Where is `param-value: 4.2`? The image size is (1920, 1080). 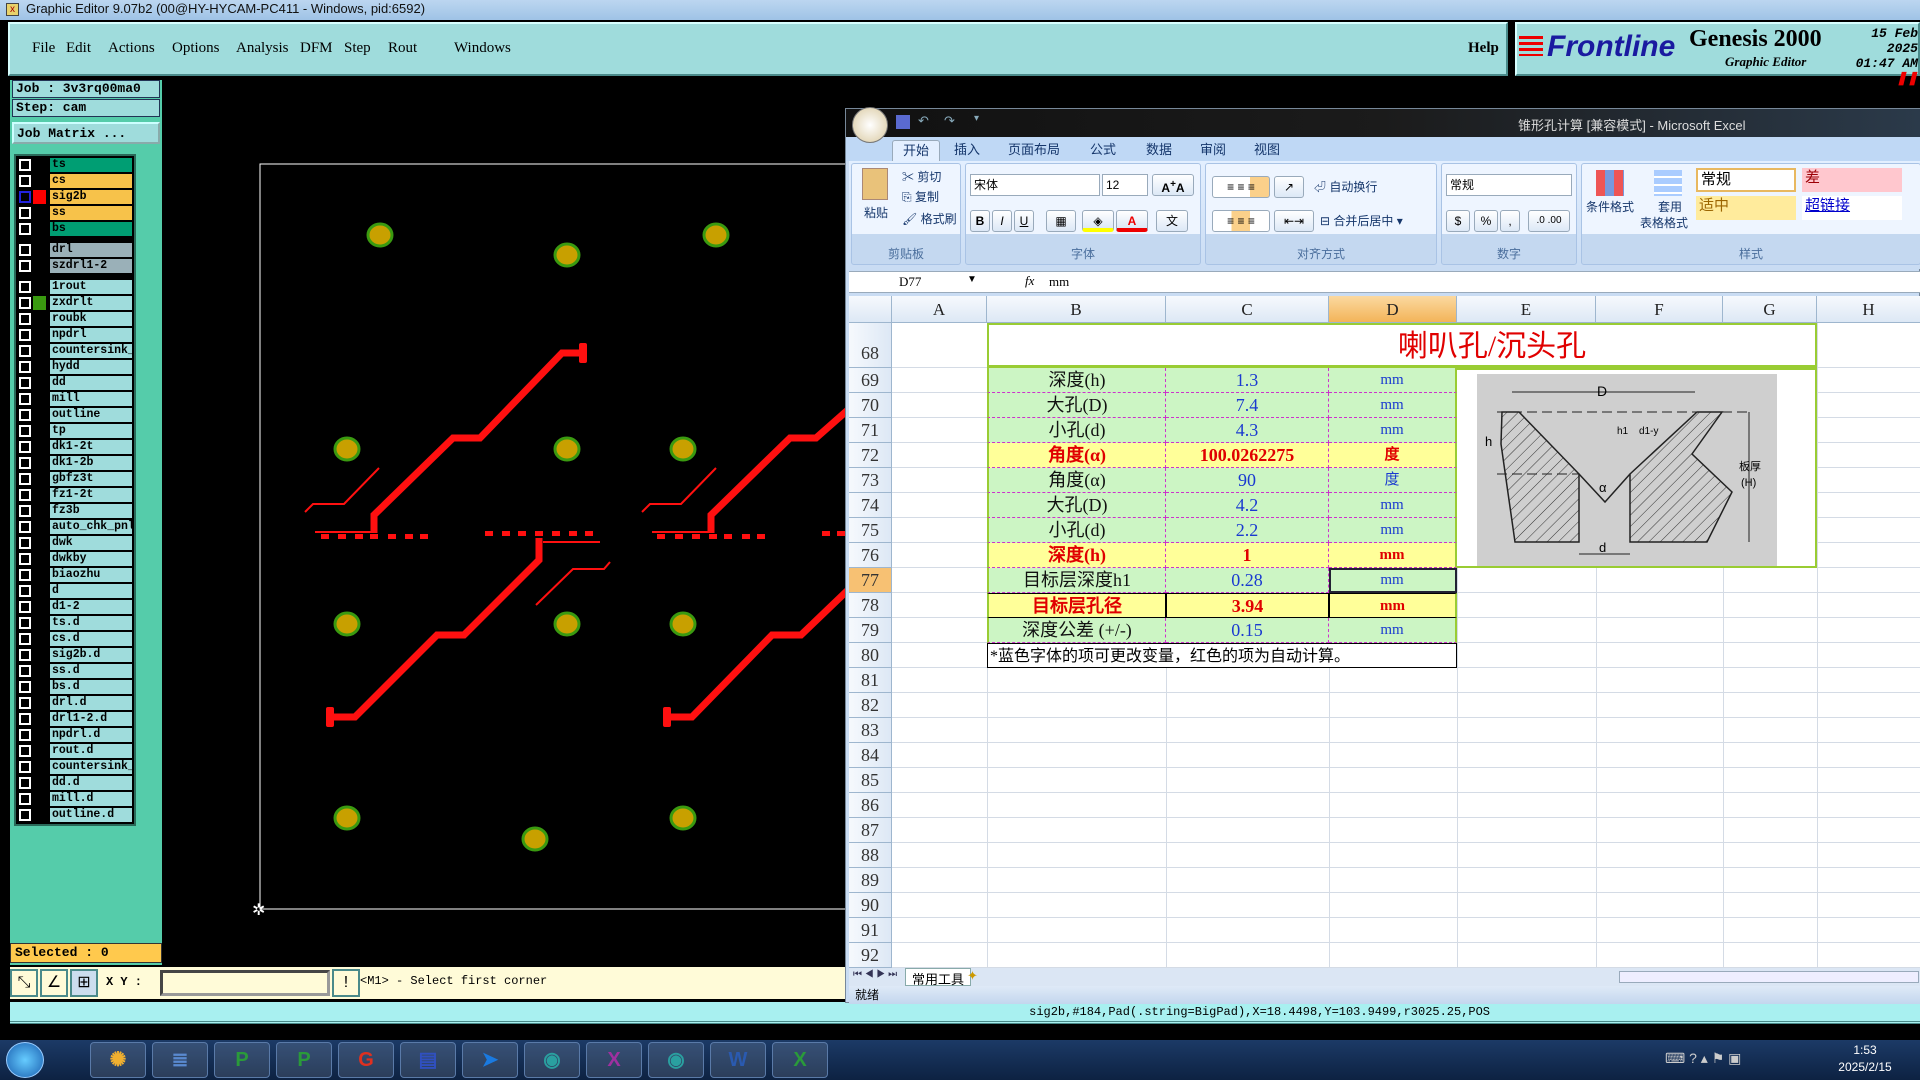
param-value: 4.2 is located at coordinates (1247, 505).